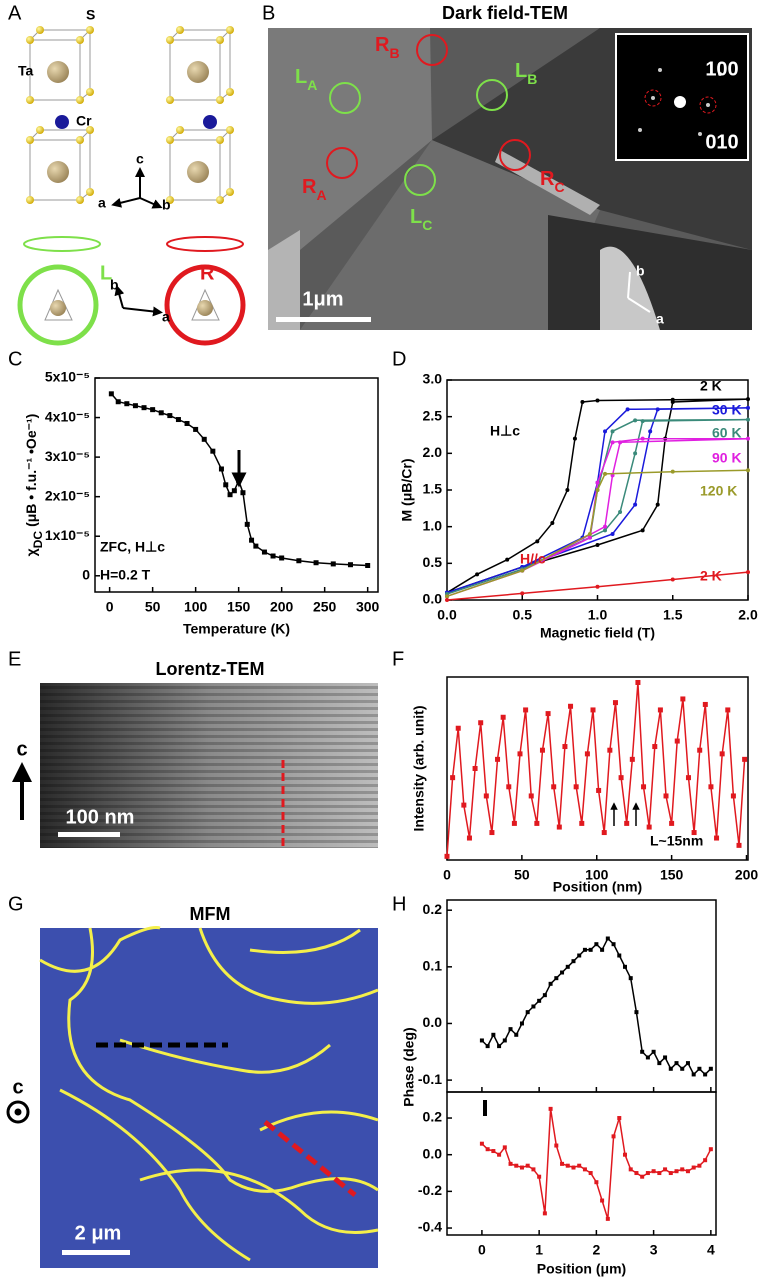  Describe the element at coordinates (597, 633) in the screenshot. I see `x-axis-label: Magnetic field (T)` at that location.